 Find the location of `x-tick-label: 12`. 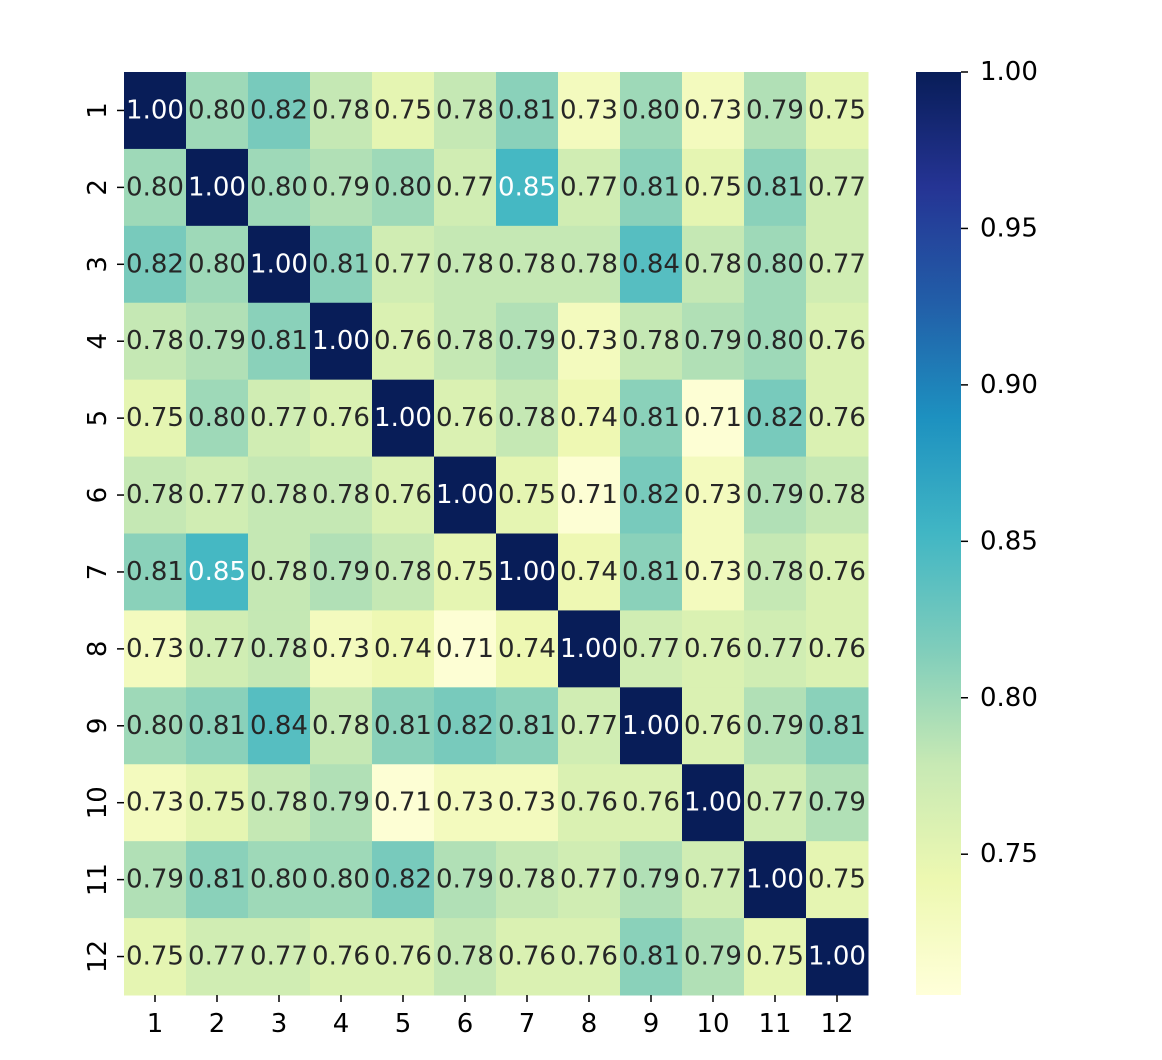

x-tick-label: 12 is located at coordinates (836, 1024).